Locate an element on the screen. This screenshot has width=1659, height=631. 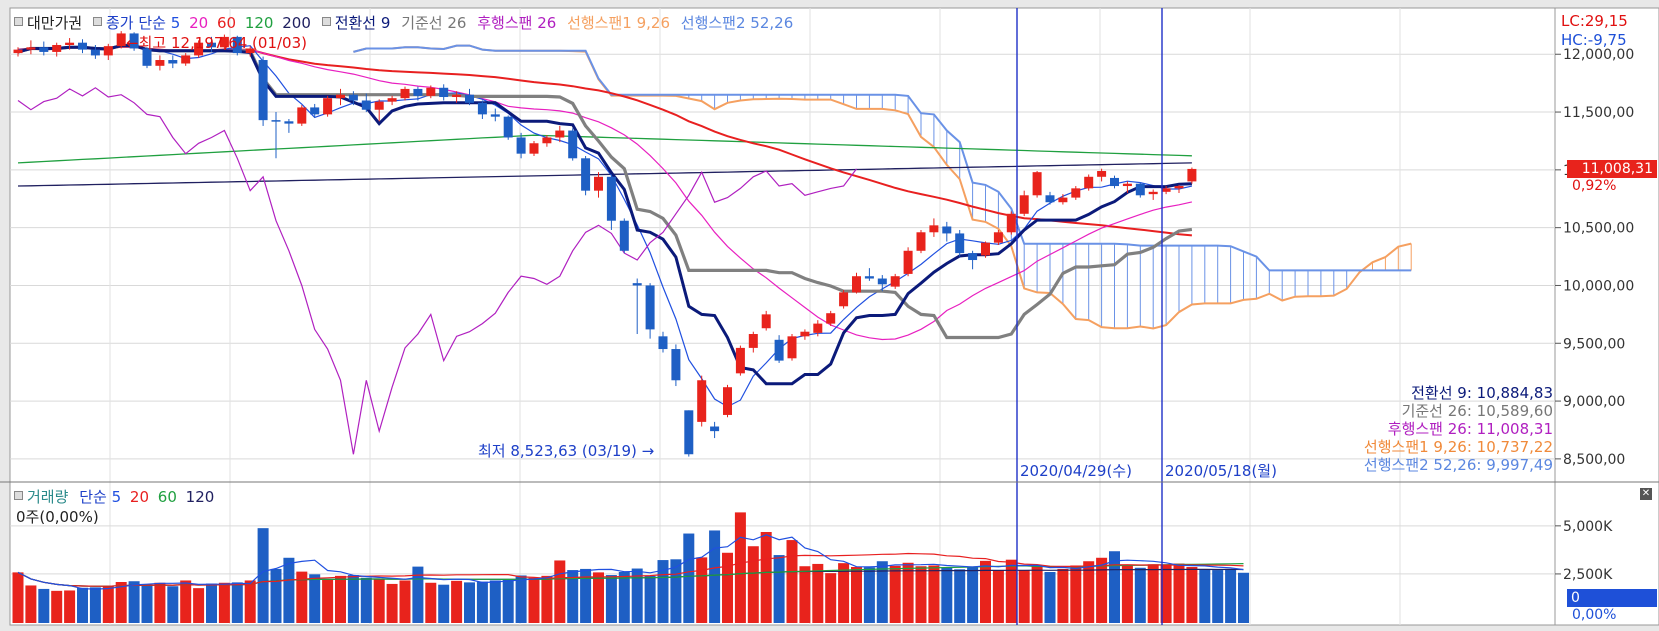
volume-ma120-label: 120 is located at coordinates (200, 497).